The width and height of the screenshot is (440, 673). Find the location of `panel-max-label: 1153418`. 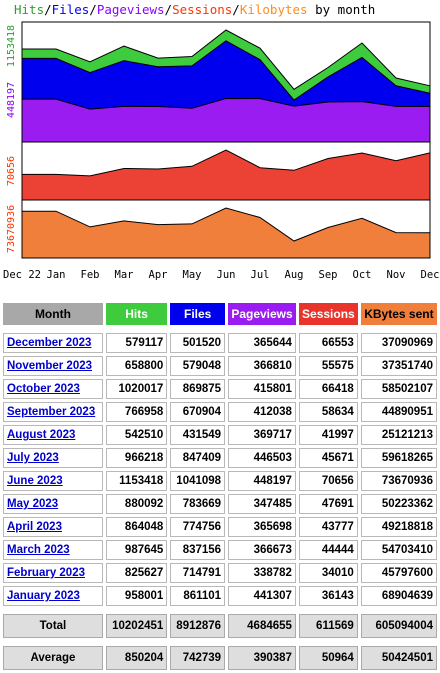

panel-max-label: 1153418 is located at coordinates (11, 46).